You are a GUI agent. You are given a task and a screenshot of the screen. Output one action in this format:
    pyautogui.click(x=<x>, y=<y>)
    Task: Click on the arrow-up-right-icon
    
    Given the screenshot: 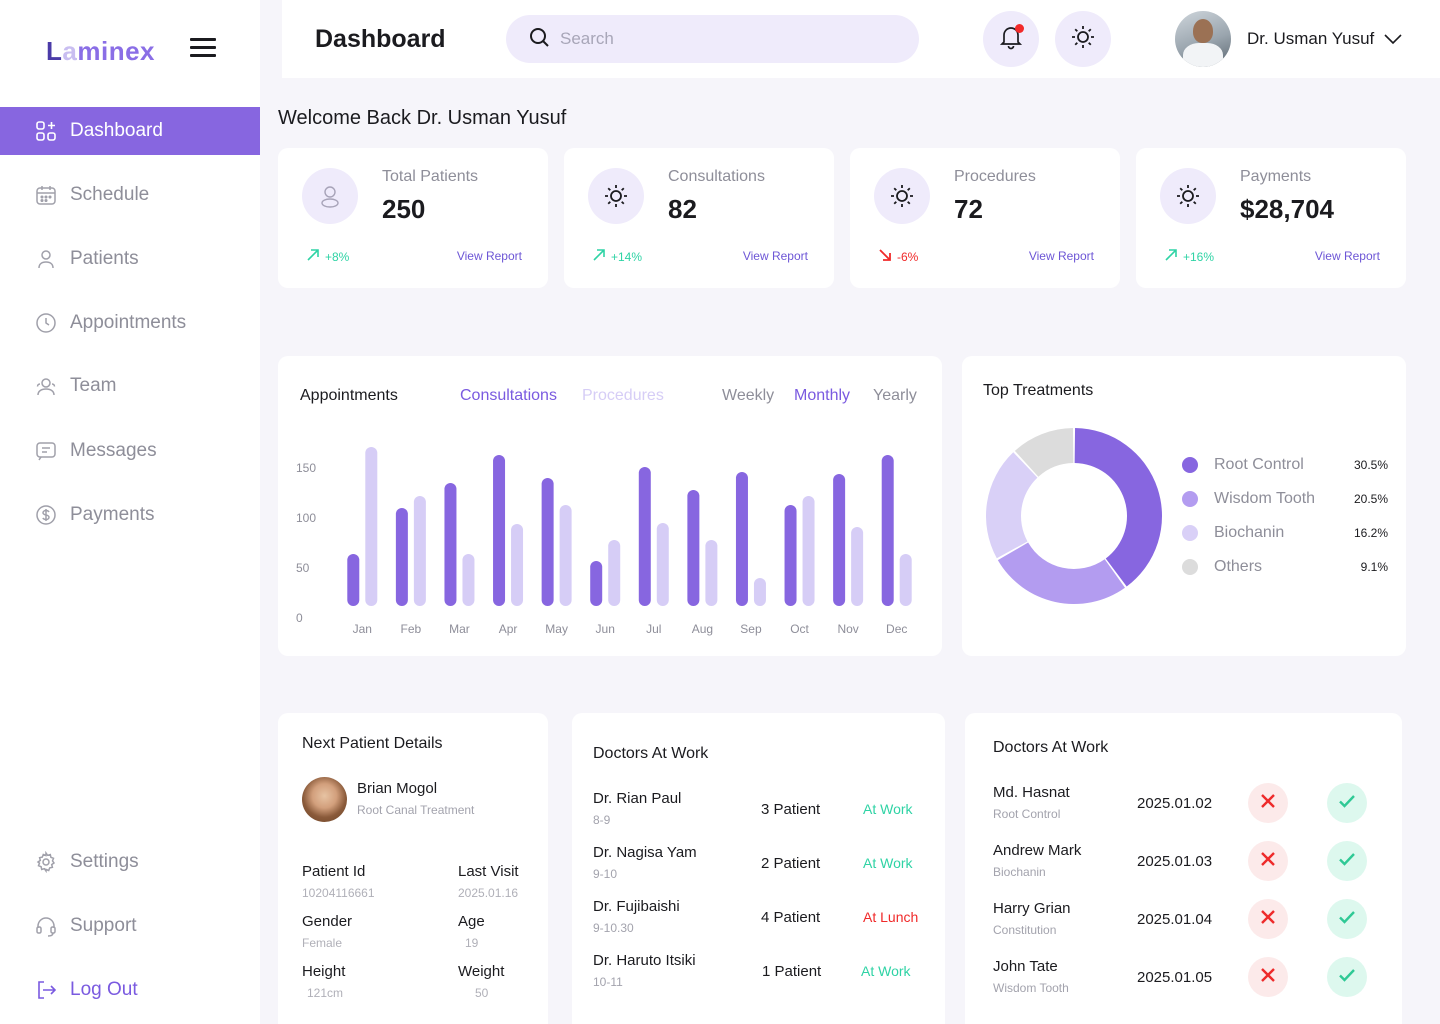 What is the action you would take?
    pyautogui.click(x=1173, y=256)
    